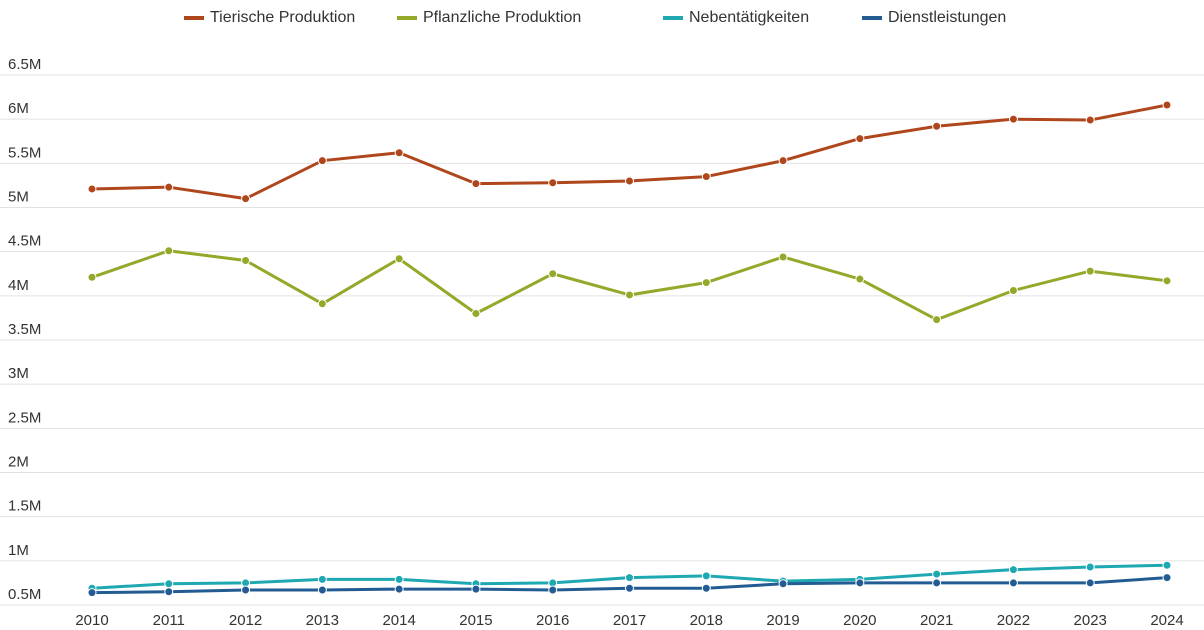 The height and width of the screenshot is (630, 1204). I want to click on x-tick-label: 2018, so click(706, 620).